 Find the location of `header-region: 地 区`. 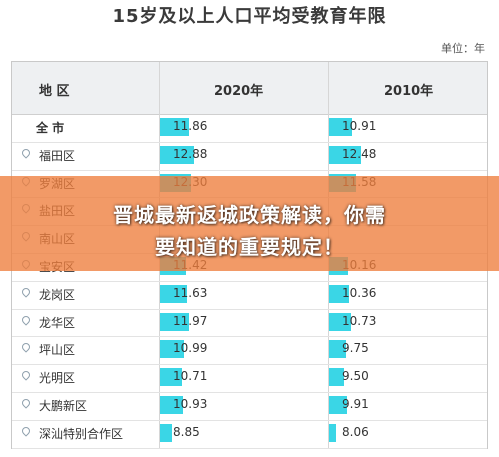

header-region: 地 区 is located at coordinates (54, 91).